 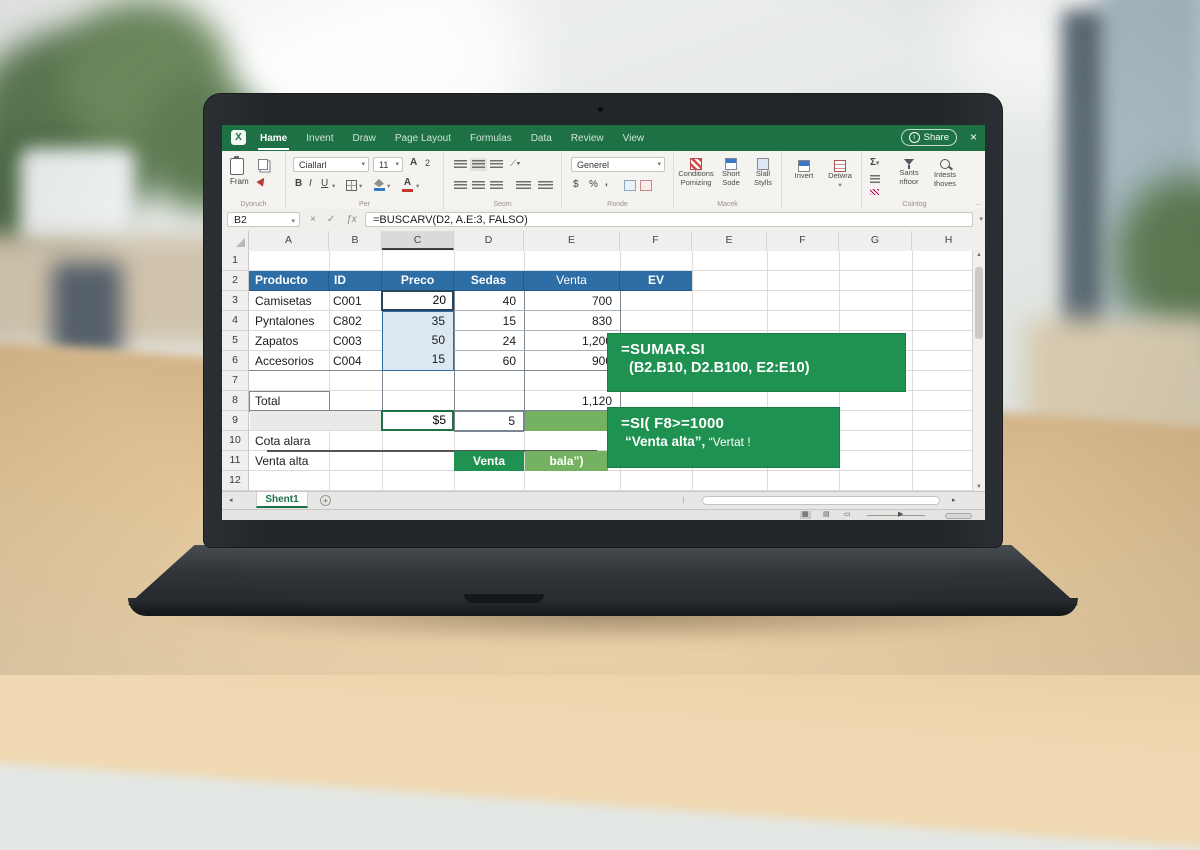 I want to click on tab-review: Review, so click(x=587, y=138).